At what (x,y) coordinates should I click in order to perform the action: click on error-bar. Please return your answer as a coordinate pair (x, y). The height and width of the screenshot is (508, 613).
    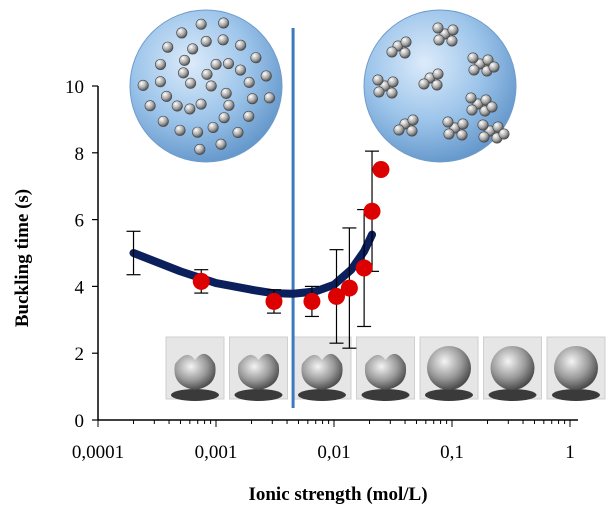
    Looking at the image, I should click on (133, 253).